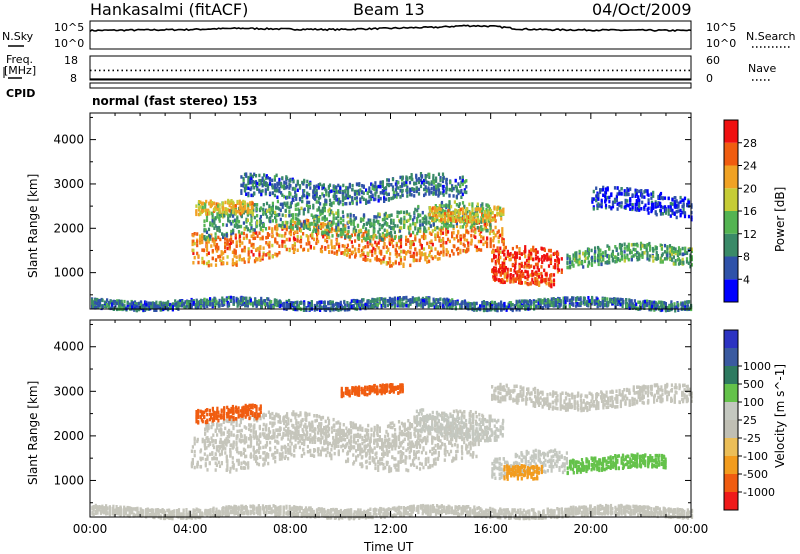 The height and width of the screenshot is (554, 800). Describe the element at coordinates (750, 211) in the screenshot. I see `power-colorbar-label-16: 16` at that location.